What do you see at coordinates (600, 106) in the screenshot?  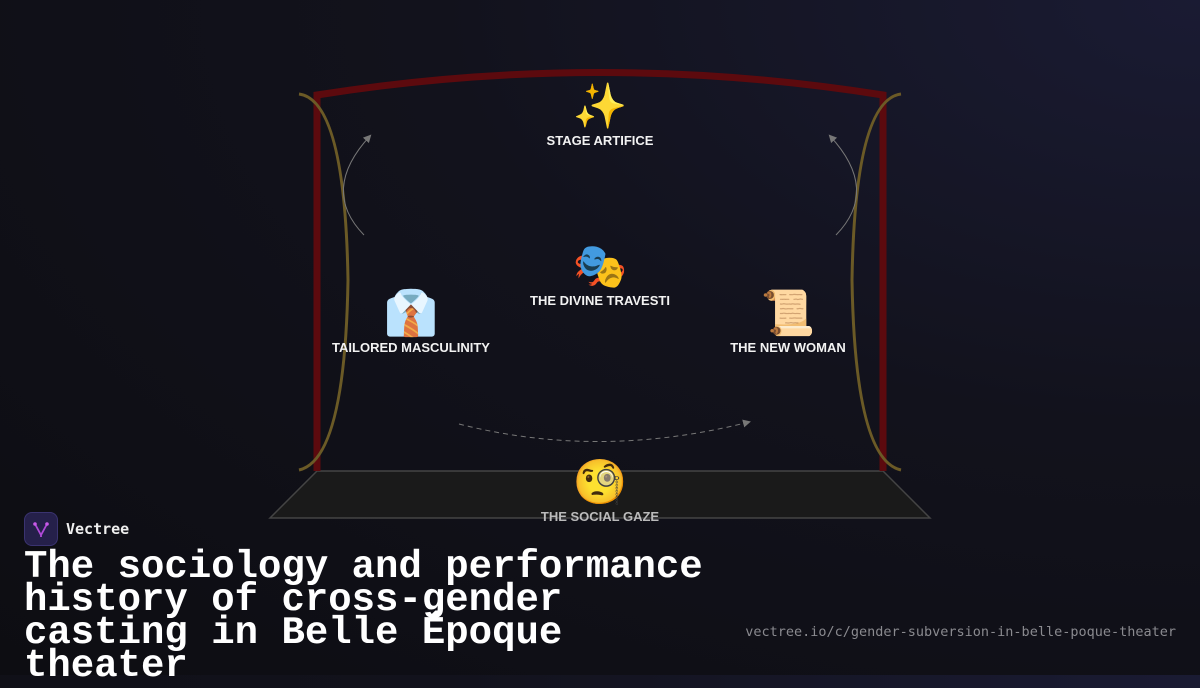 I see `sparkles-icon: ✨` at bounding box center [600, 106].